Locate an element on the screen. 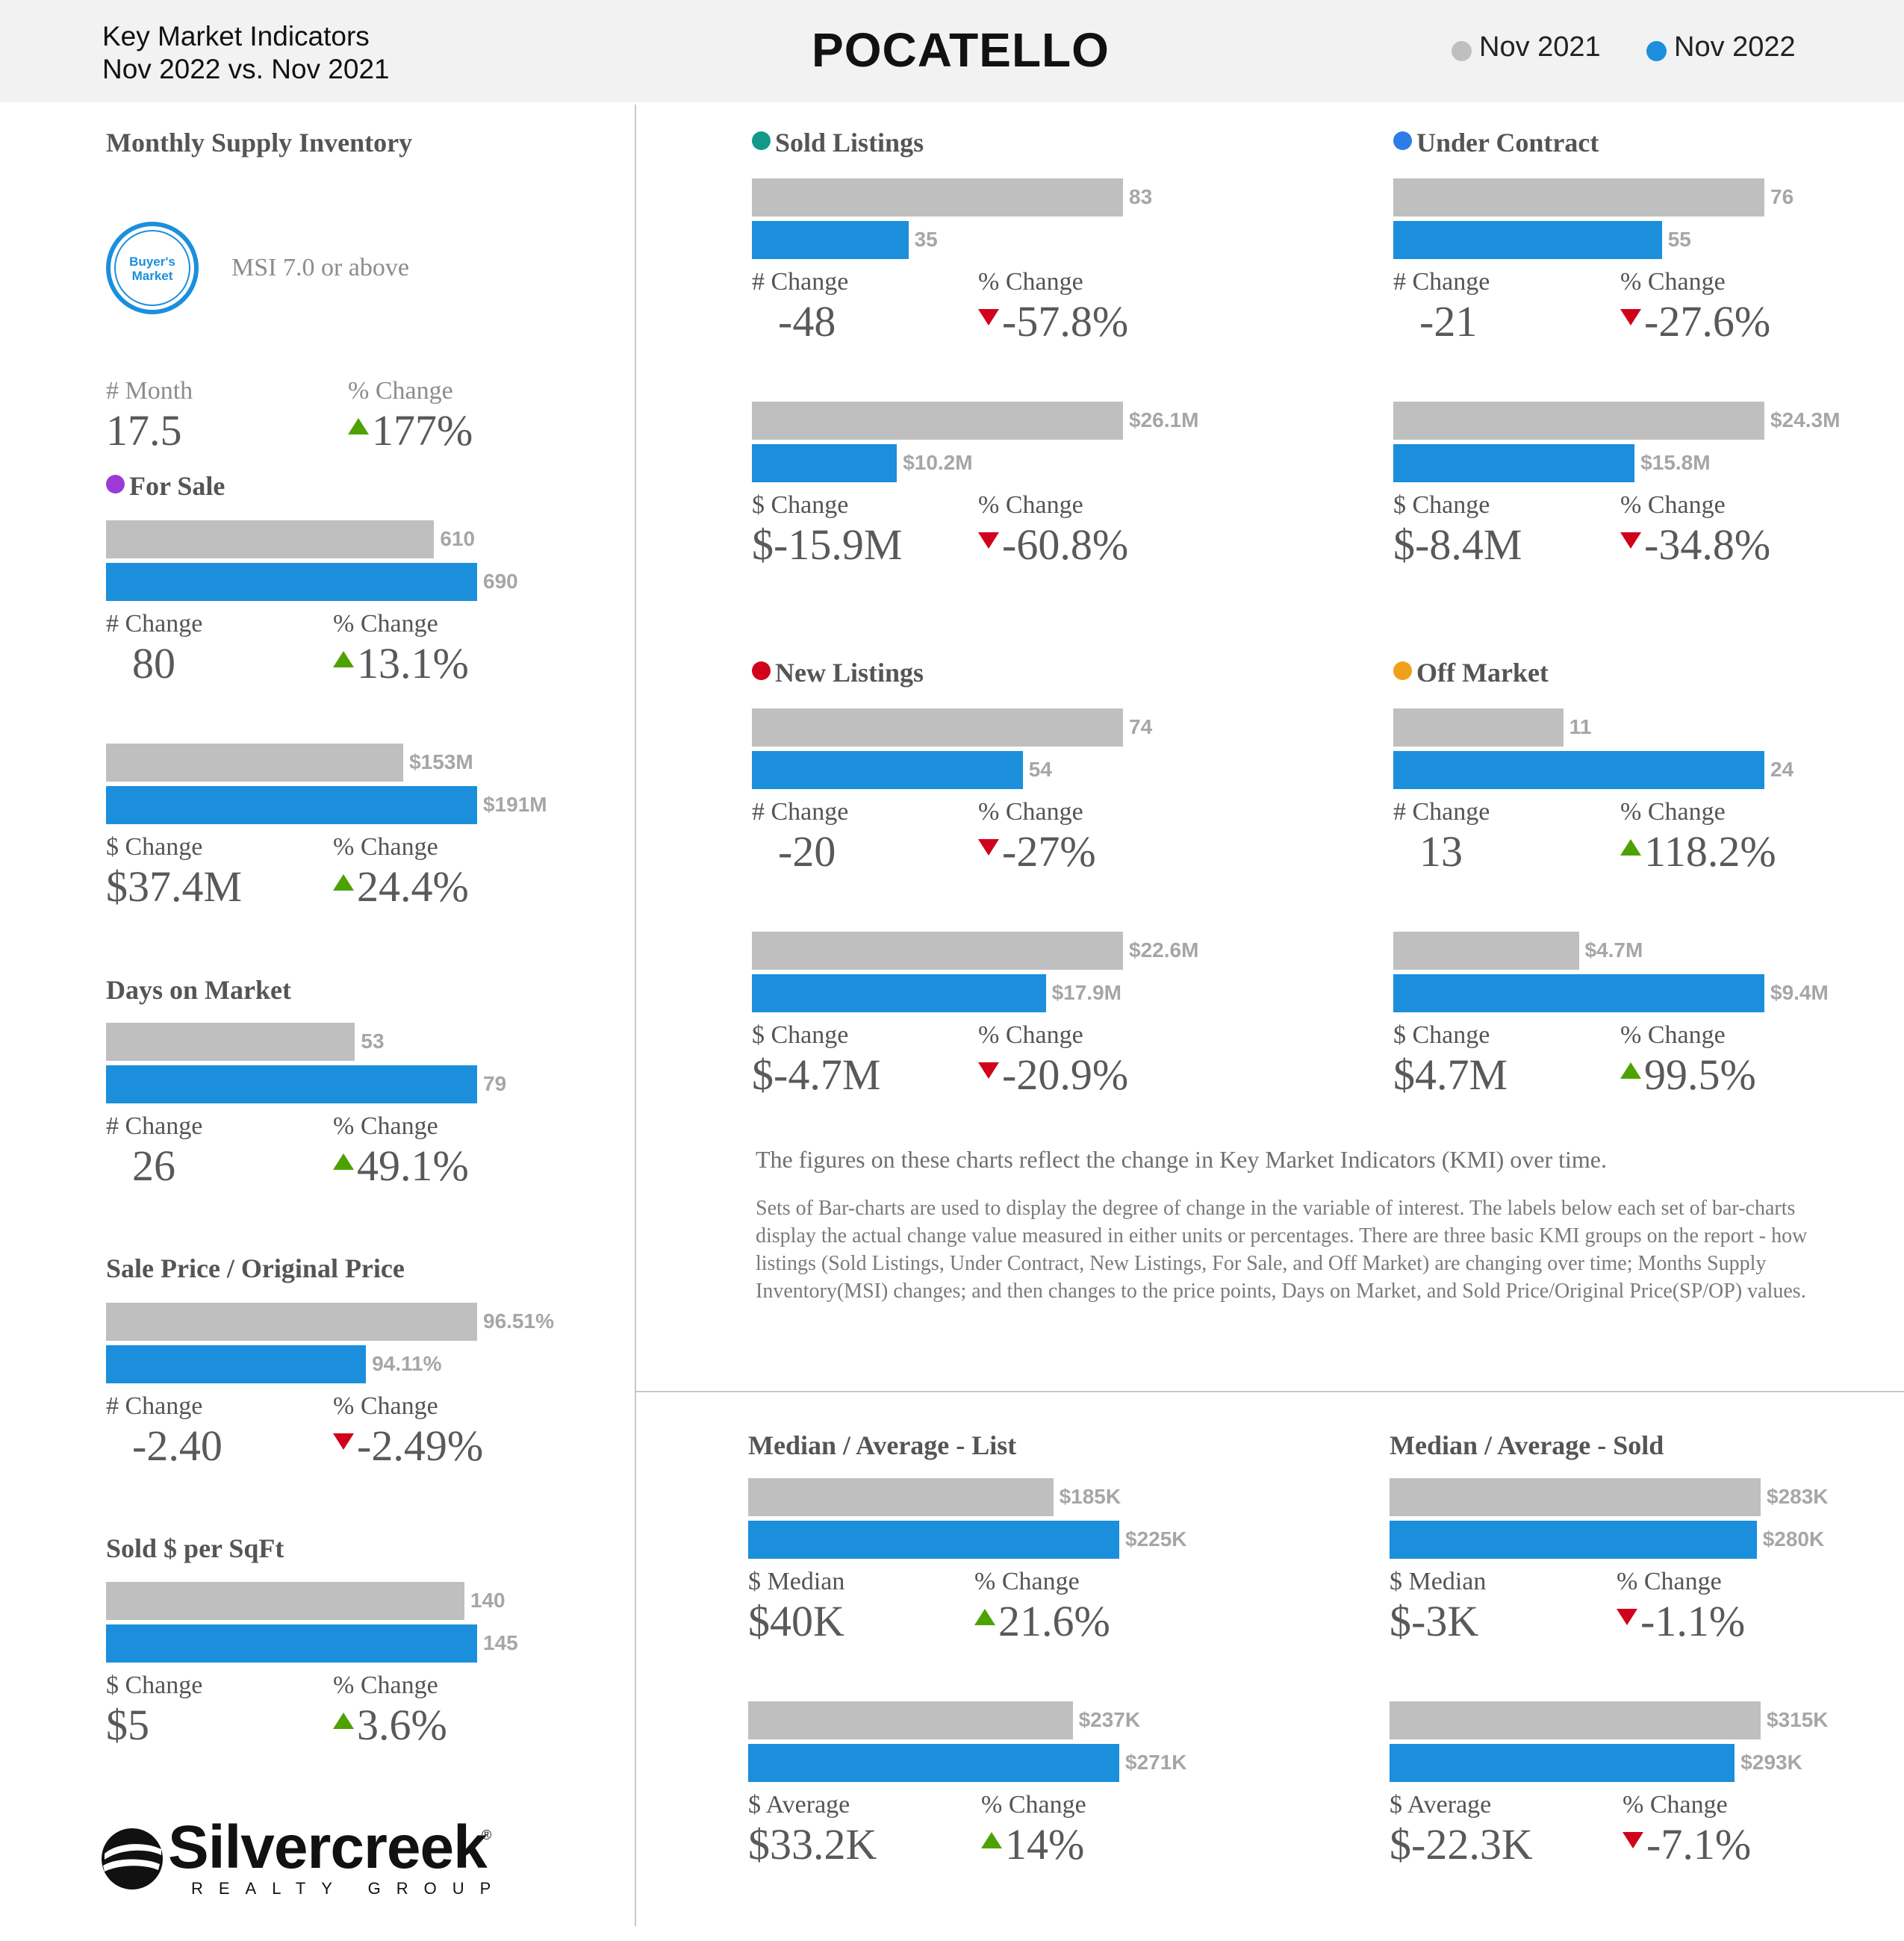 The height and width of the screenshot is (1941, 1904). section-title-sold-prices: Median / Average - Sold is located at coordinates (1527, 1445).